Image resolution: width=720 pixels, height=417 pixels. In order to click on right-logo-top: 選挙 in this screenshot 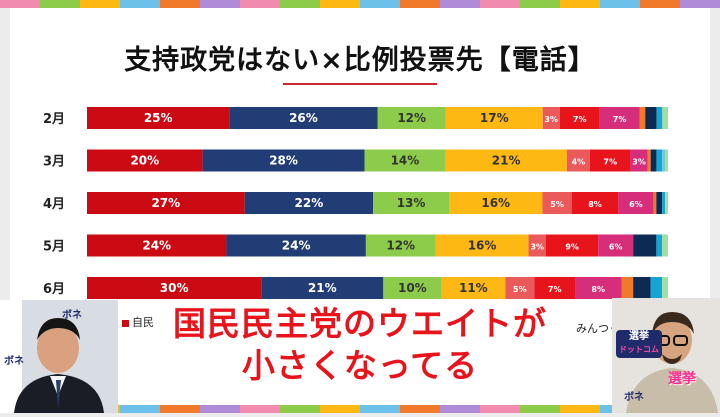, I will do `click(639, 336)`.